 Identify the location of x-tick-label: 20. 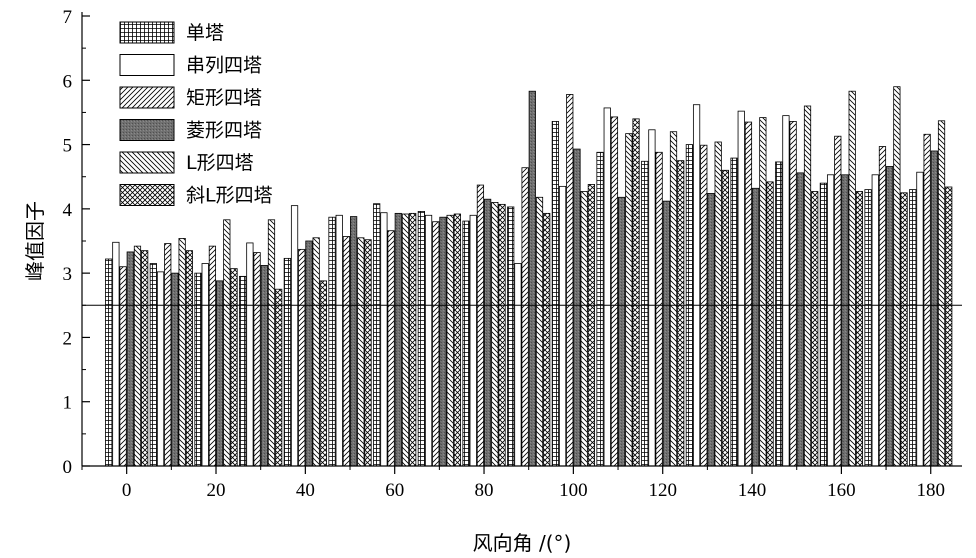
(216, 490).